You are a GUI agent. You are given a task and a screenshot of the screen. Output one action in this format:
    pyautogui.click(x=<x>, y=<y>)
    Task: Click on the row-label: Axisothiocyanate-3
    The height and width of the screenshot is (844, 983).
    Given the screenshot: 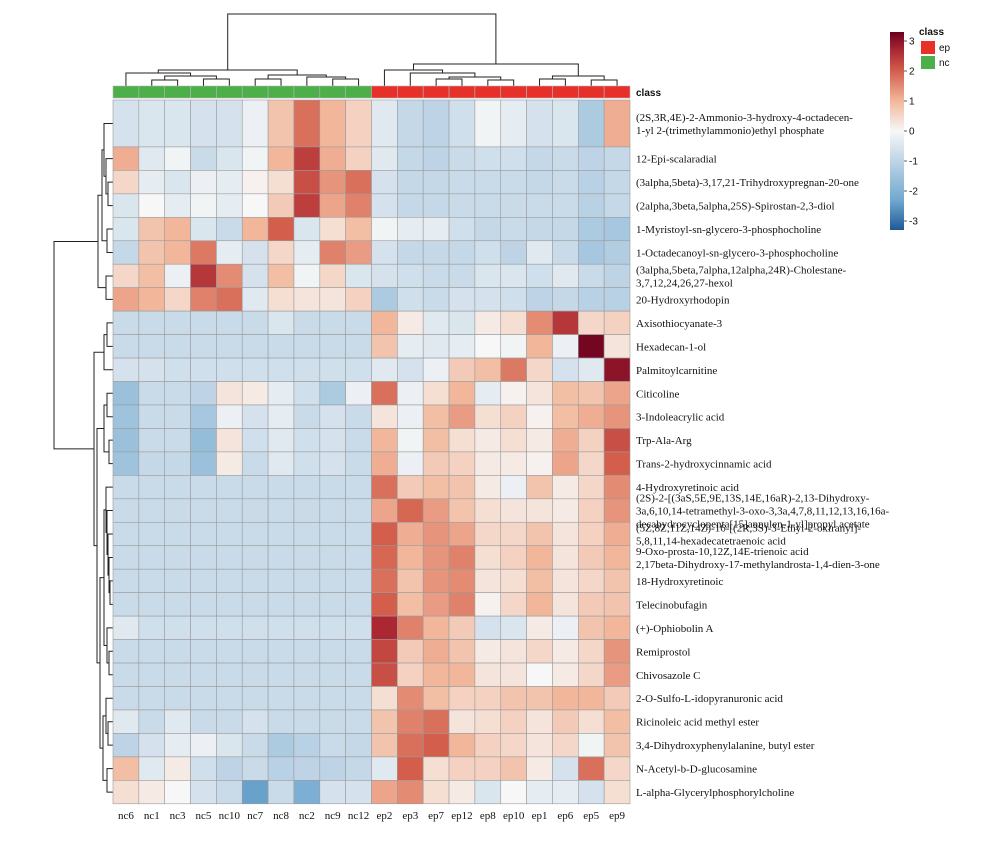 What is the action you would take?
    pyautogui.click(x=679, y=324)
    